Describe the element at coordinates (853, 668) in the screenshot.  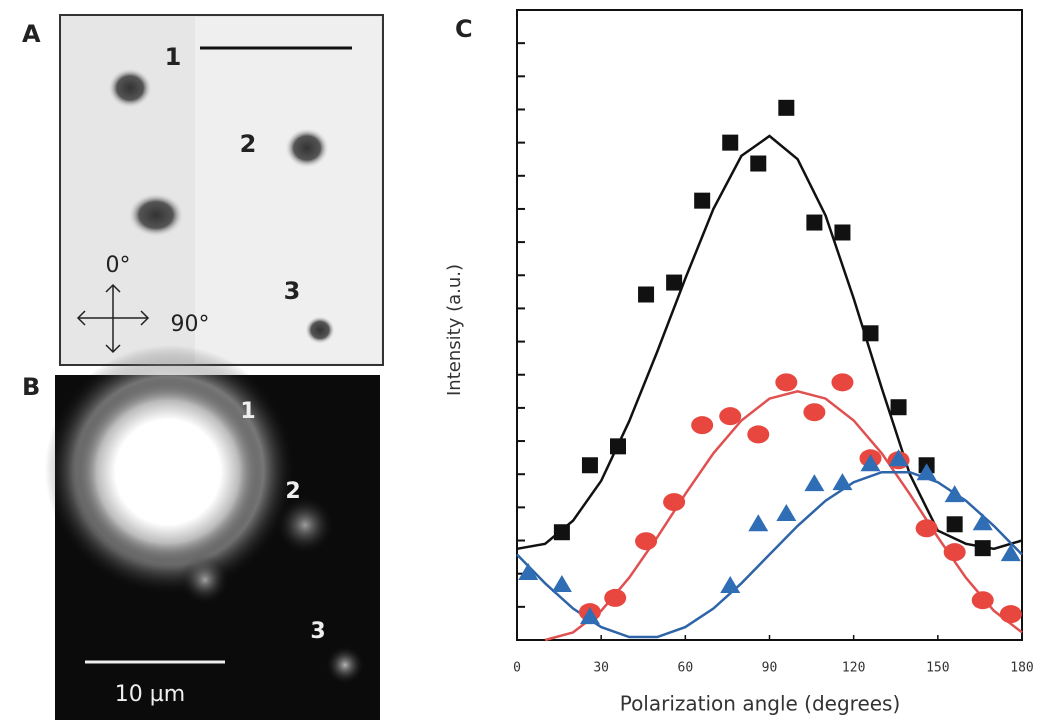
I see `x-tick-label: 120` at that location.